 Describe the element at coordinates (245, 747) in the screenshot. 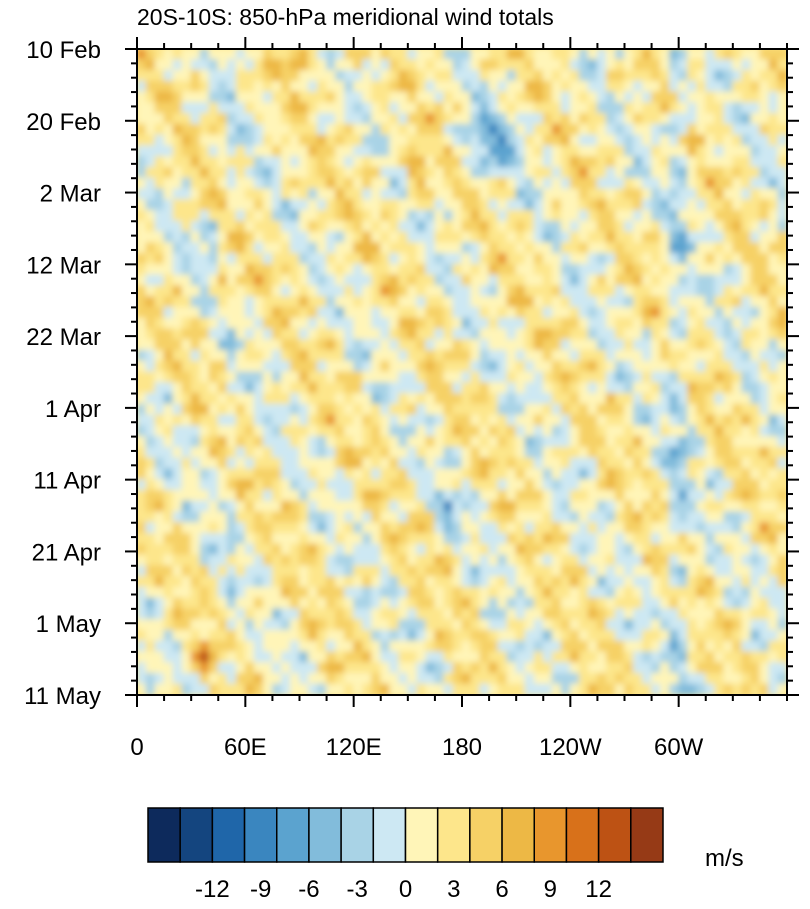

I see `x-tick-label: 60E` at that location.